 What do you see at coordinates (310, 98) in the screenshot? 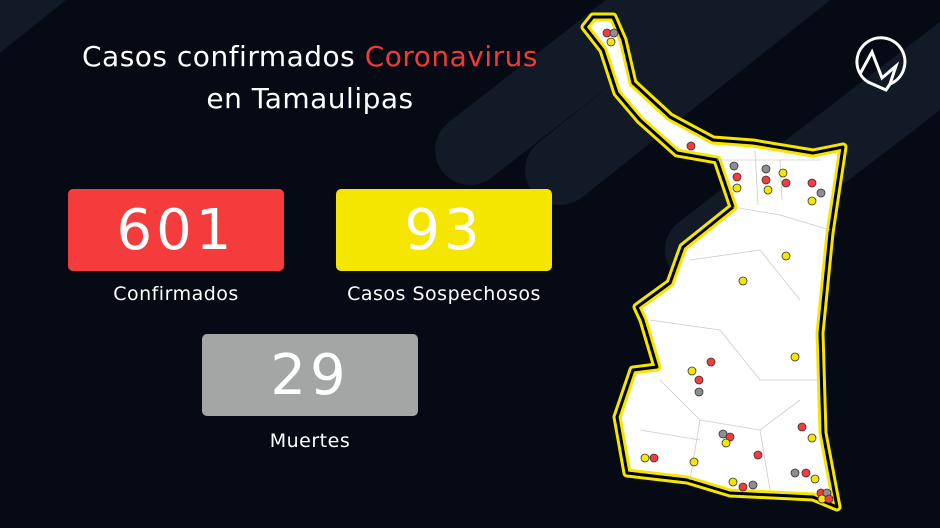
I see `page-title-line2: en Tamaulipas` at bounding box center [310, 98].